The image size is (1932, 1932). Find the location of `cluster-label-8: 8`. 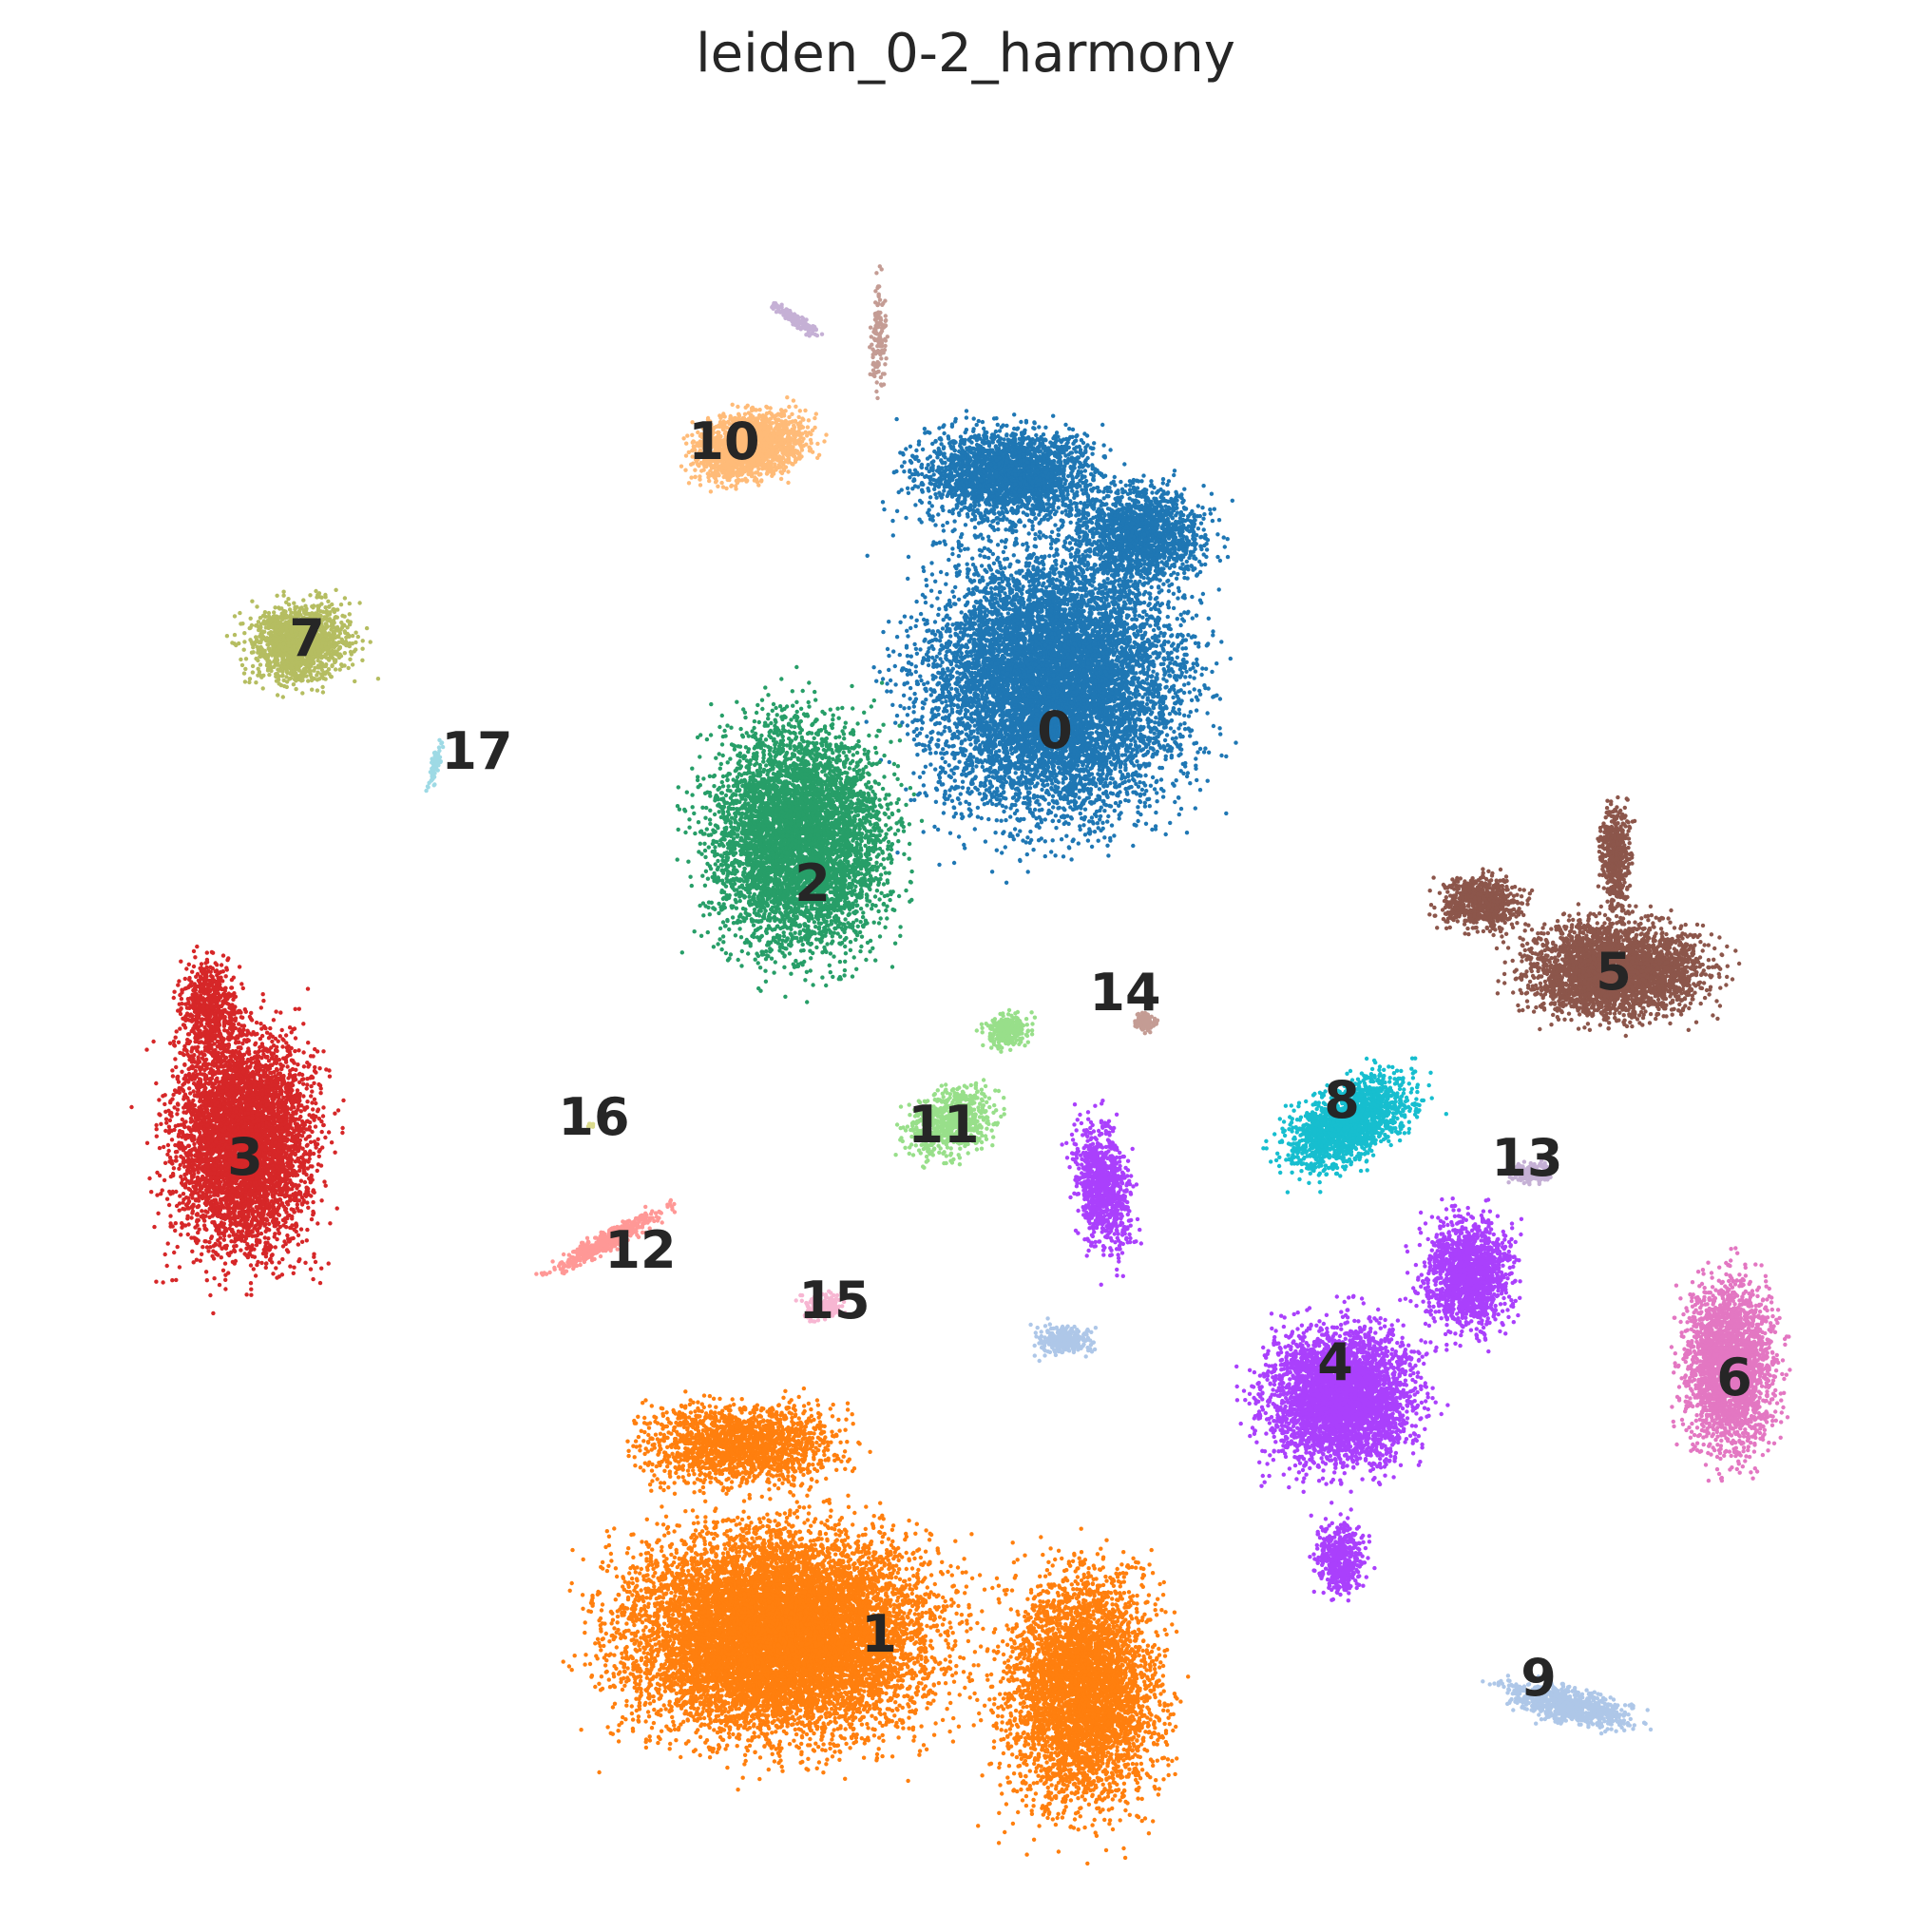

cluster-label-8: 8 is located at coordinates (1342, 1100).